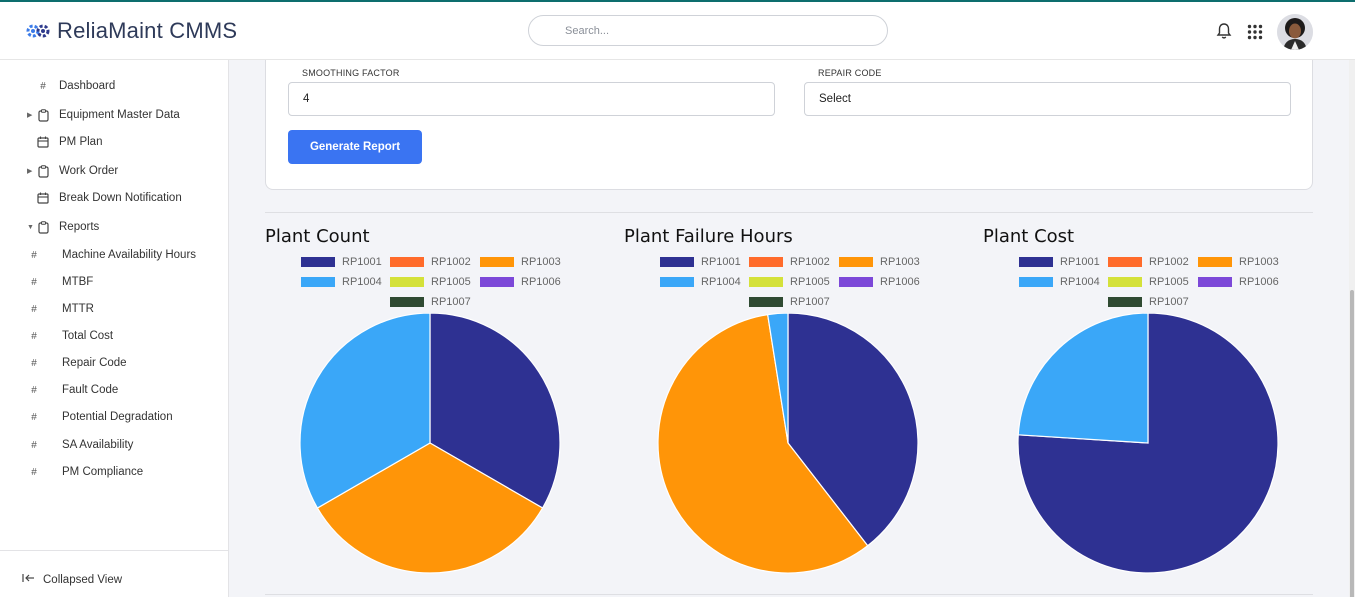 The image size is (1355, 597). I want to click on legend-label: RP1001, so click(362, 262).